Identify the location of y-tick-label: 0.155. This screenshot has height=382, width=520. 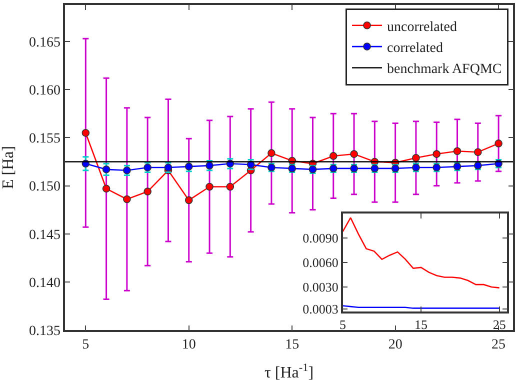
(44, 139).